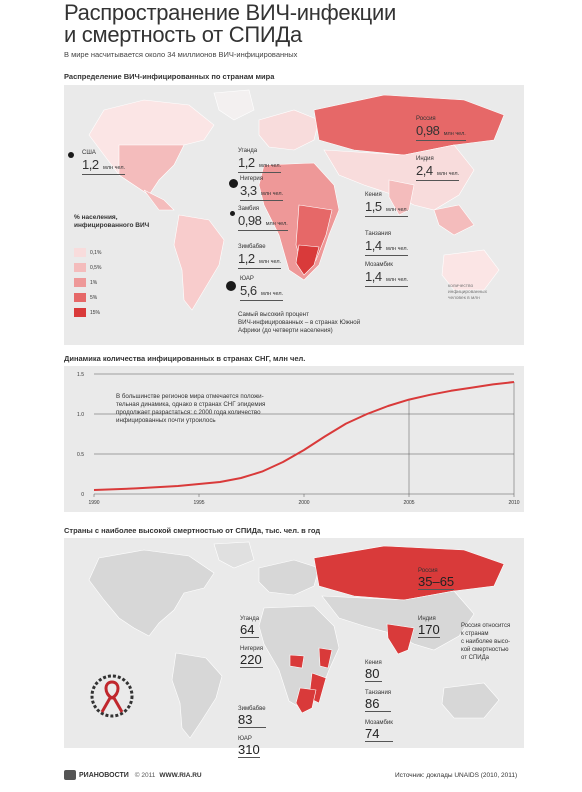 This screenshot has height=792, width=582. What do you see at coordinates (198, 503) in the screenshot?
I see `x-tick-label: 1995` at bounding box center [198, 503].